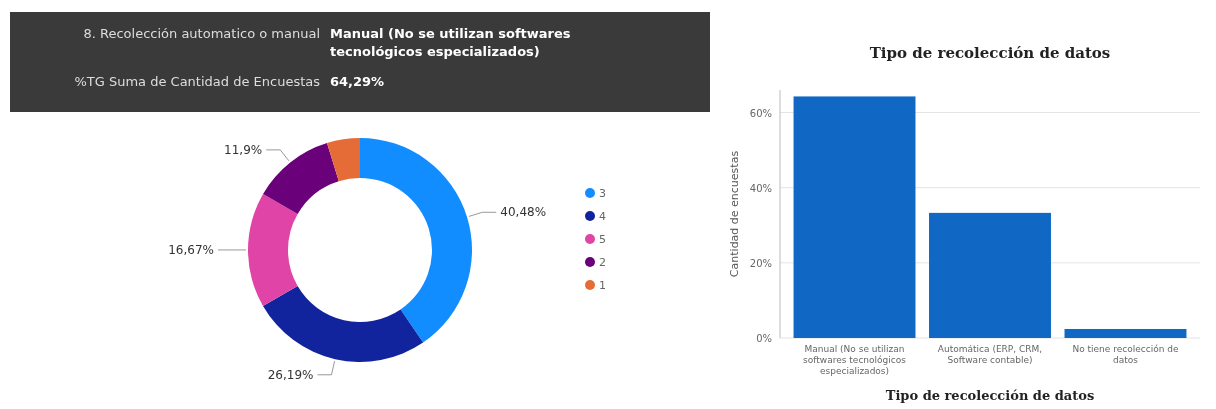 The width and height of the screenshot is (1216, 409). I want to click on y-tick-label: 20%, so click(760, 263).